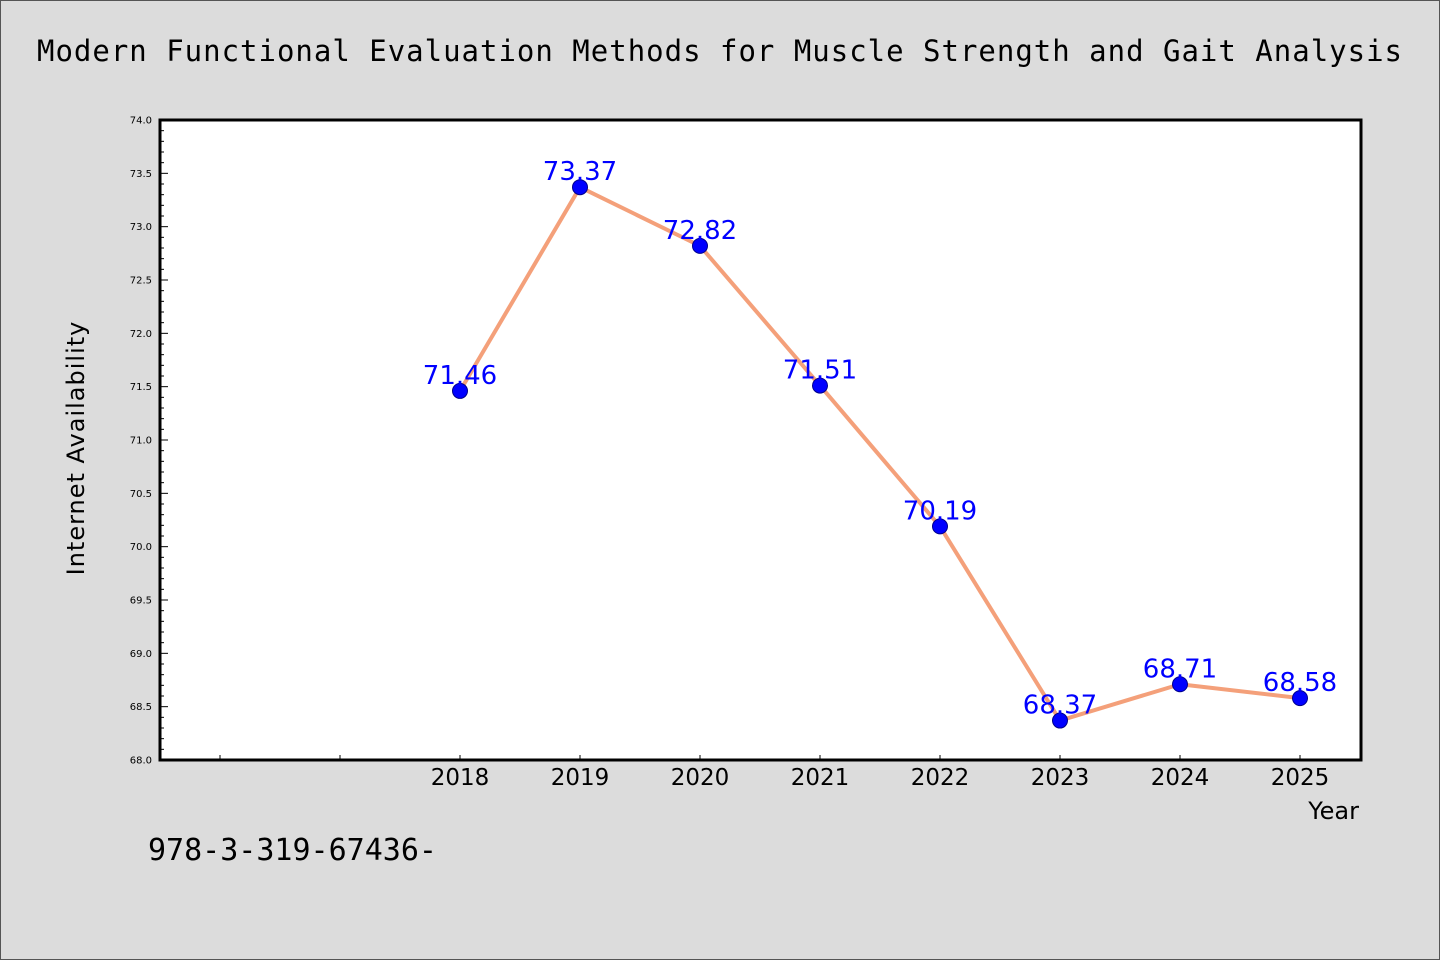 Image resolution: width=1440 pixels, height=960 pixels. I want to click on x-tick-label: 2023, so click(1060, 778).